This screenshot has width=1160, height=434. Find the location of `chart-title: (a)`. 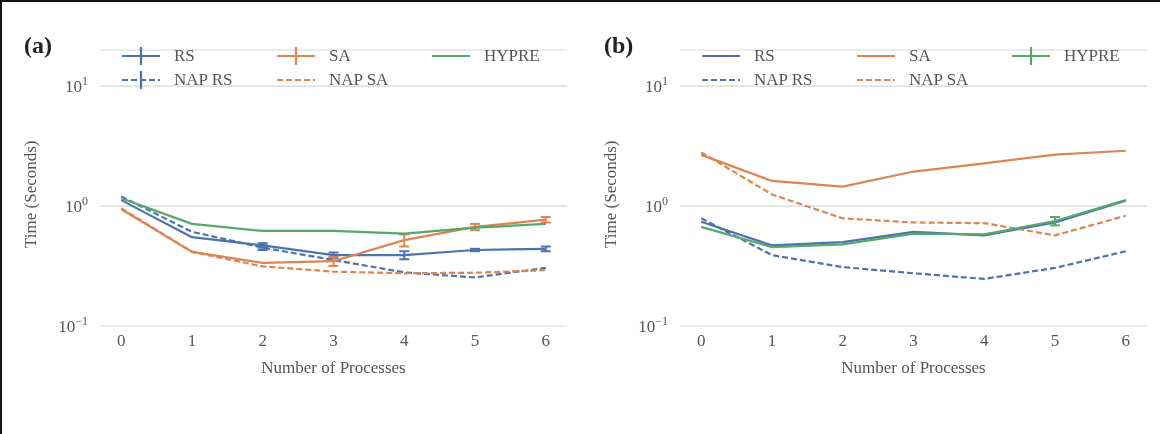

chart-title: (a) is located at coordinates (38, 45).